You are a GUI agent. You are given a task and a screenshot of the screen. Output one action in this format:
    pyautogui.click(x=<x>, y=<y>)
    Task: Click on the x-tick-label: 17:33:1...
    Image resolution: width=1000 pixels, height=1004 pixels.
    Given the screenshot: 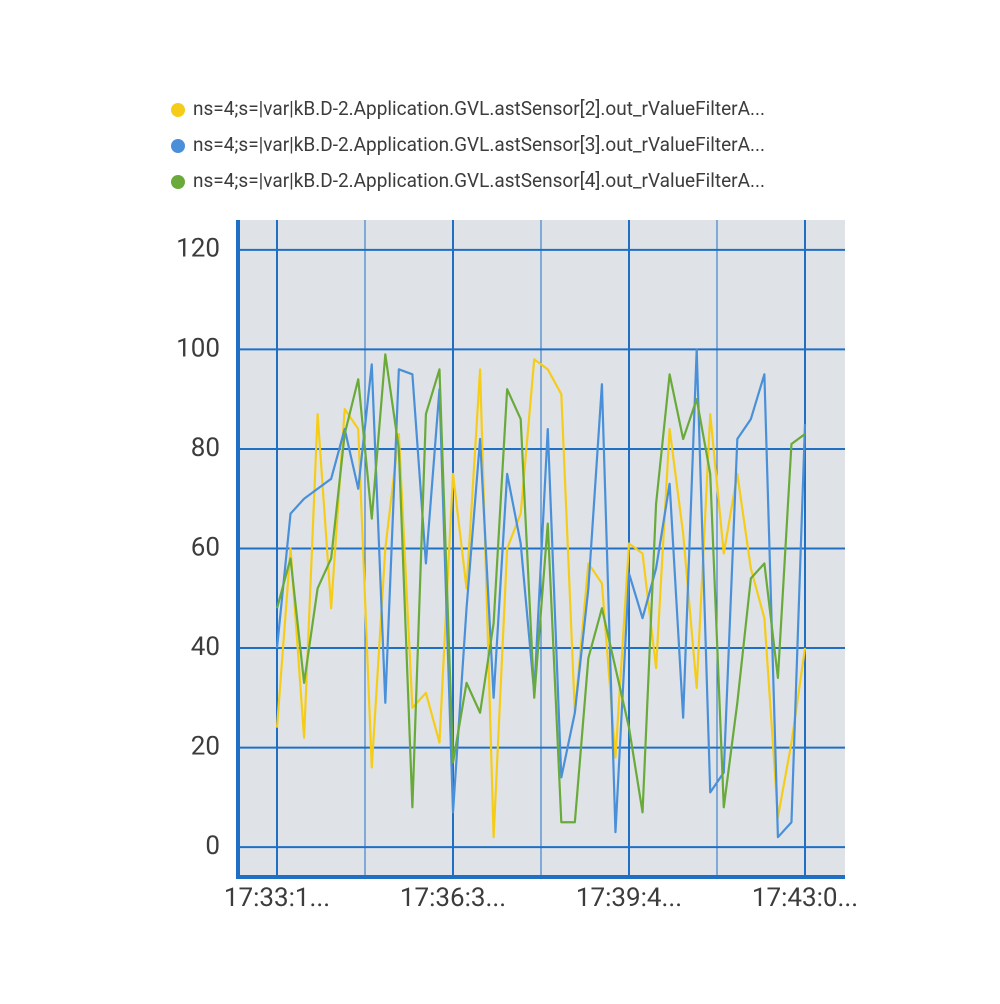 What is the action you would take?
    pyautogui.click(x=277, y=898)
    